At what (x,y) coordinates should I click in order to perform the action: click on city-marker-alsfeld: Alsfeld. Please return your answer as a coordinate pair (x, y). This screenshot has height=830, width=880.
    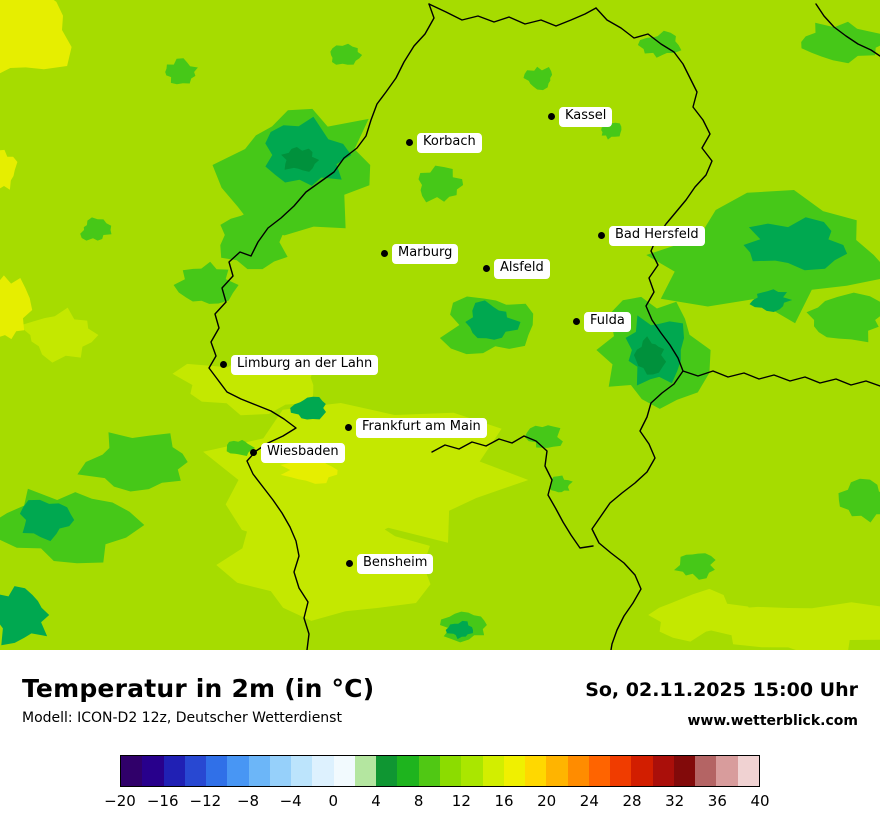
    Looking at the image, I should click on (516, 269).